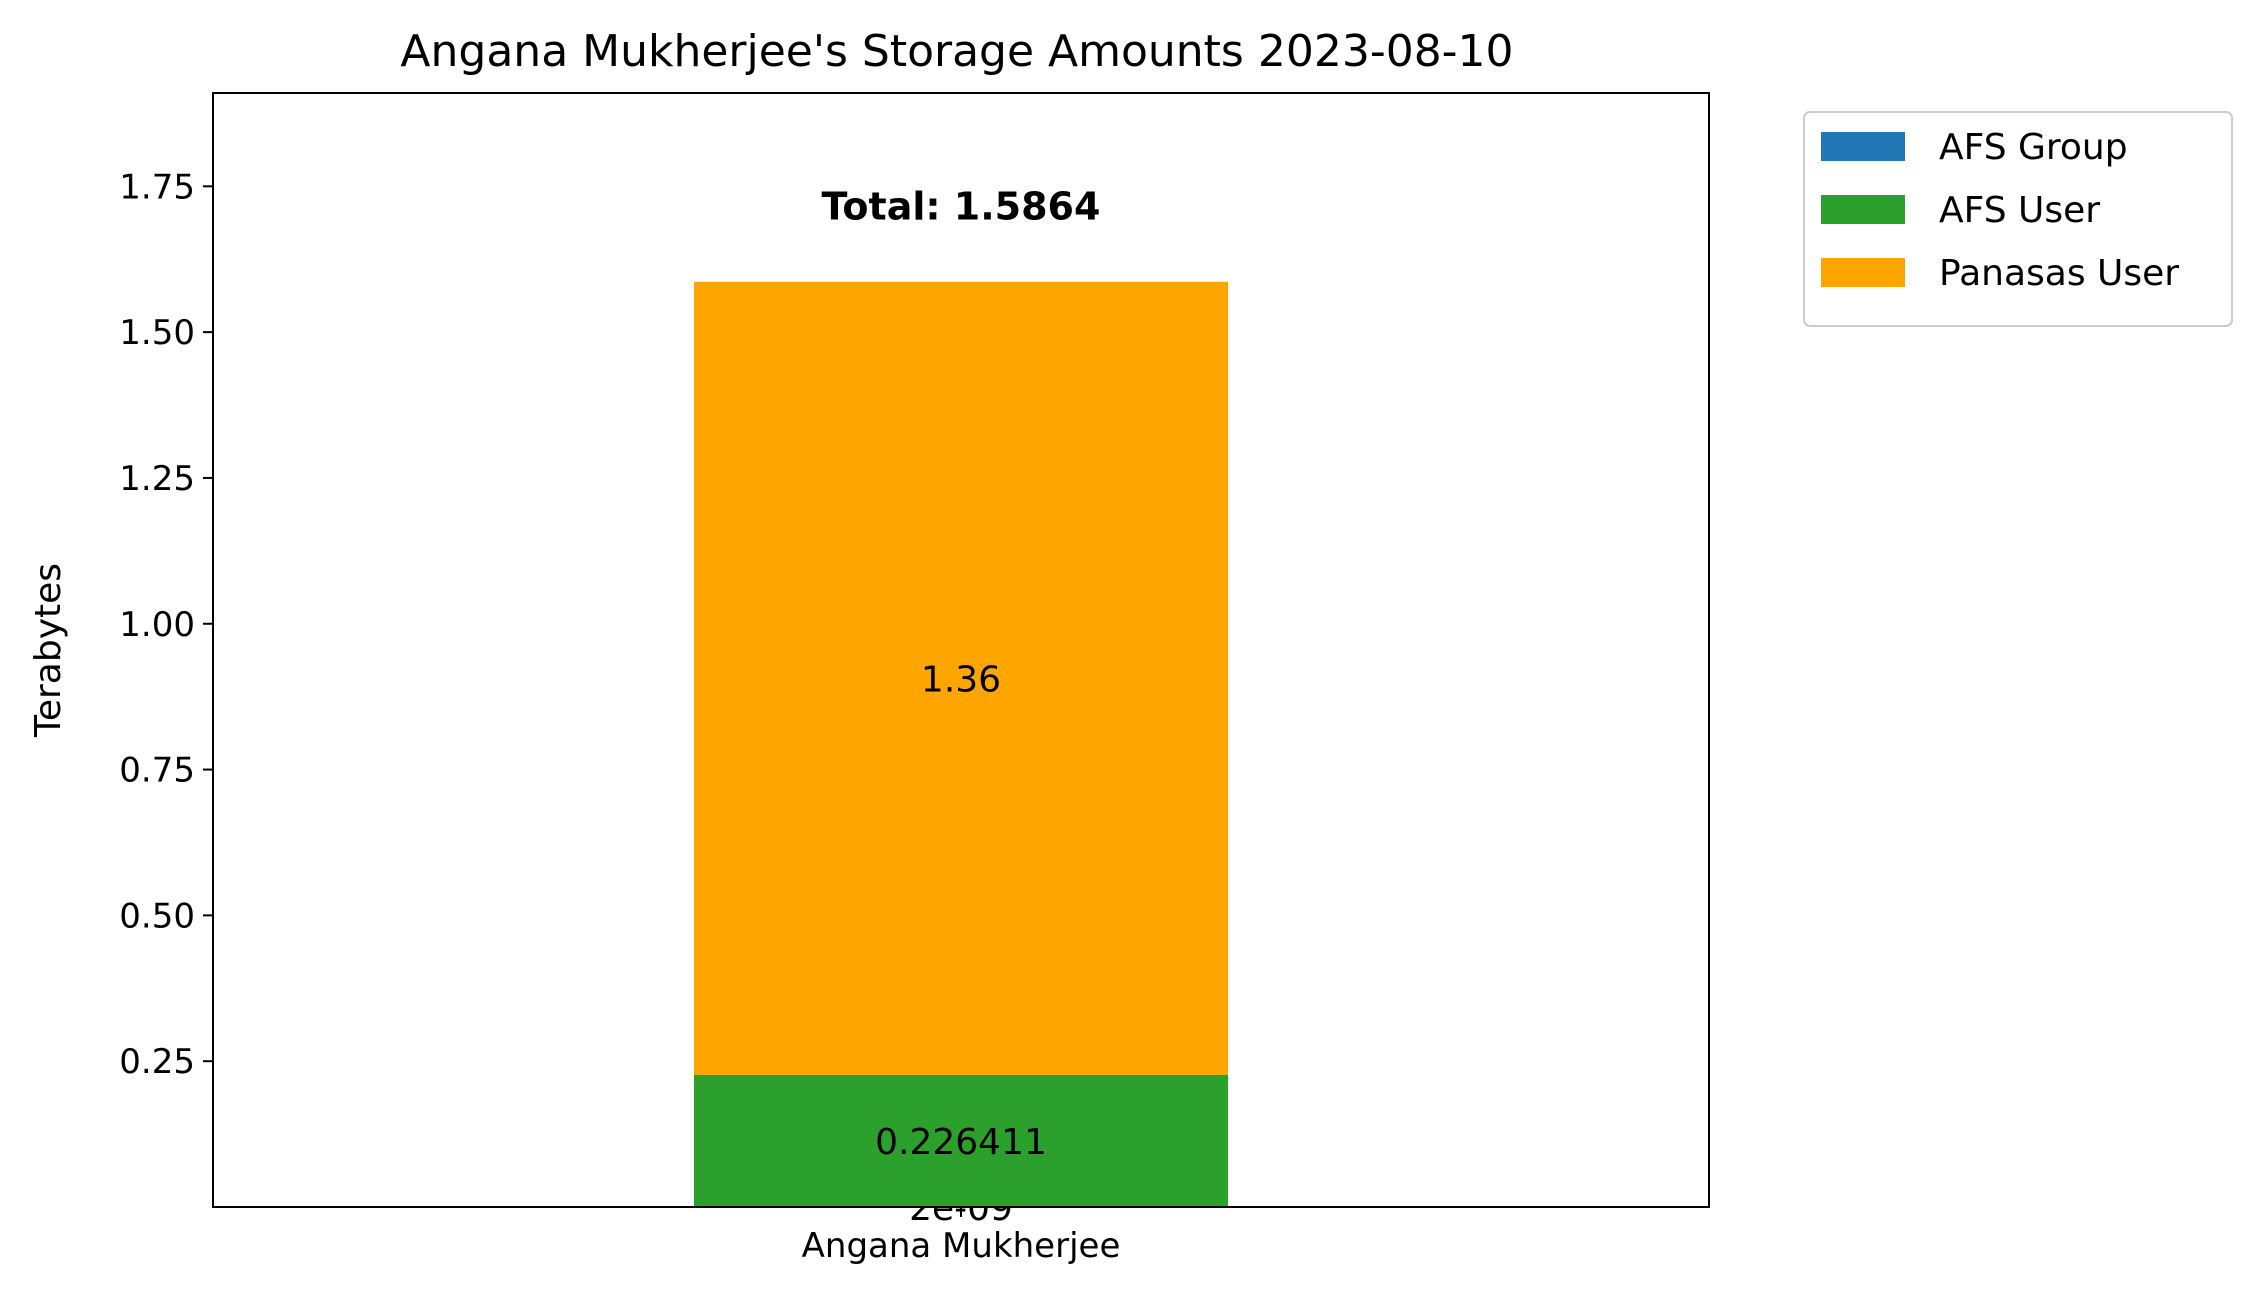 The width and height of the screenshot is (2251, 1302). Describe the element at coordinates (157, 333) in the screenshot. I see `y-tick-label: 1.50` at that location.